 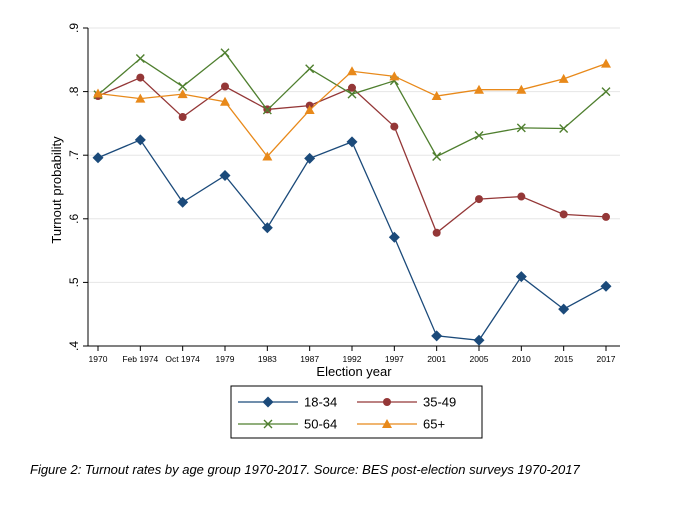 What do you see at coordinates (287, 402) in the screenshot?
I see `legend-item: 18-34` at bounding box center [287, 402].